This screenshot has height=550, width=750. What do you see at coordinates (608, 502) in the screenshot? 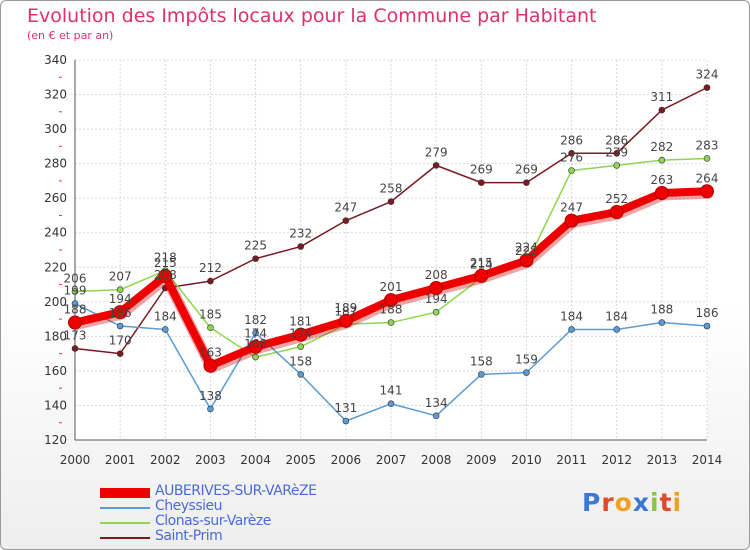
I see `logo-letter: r` at bounding box center [608, 502].